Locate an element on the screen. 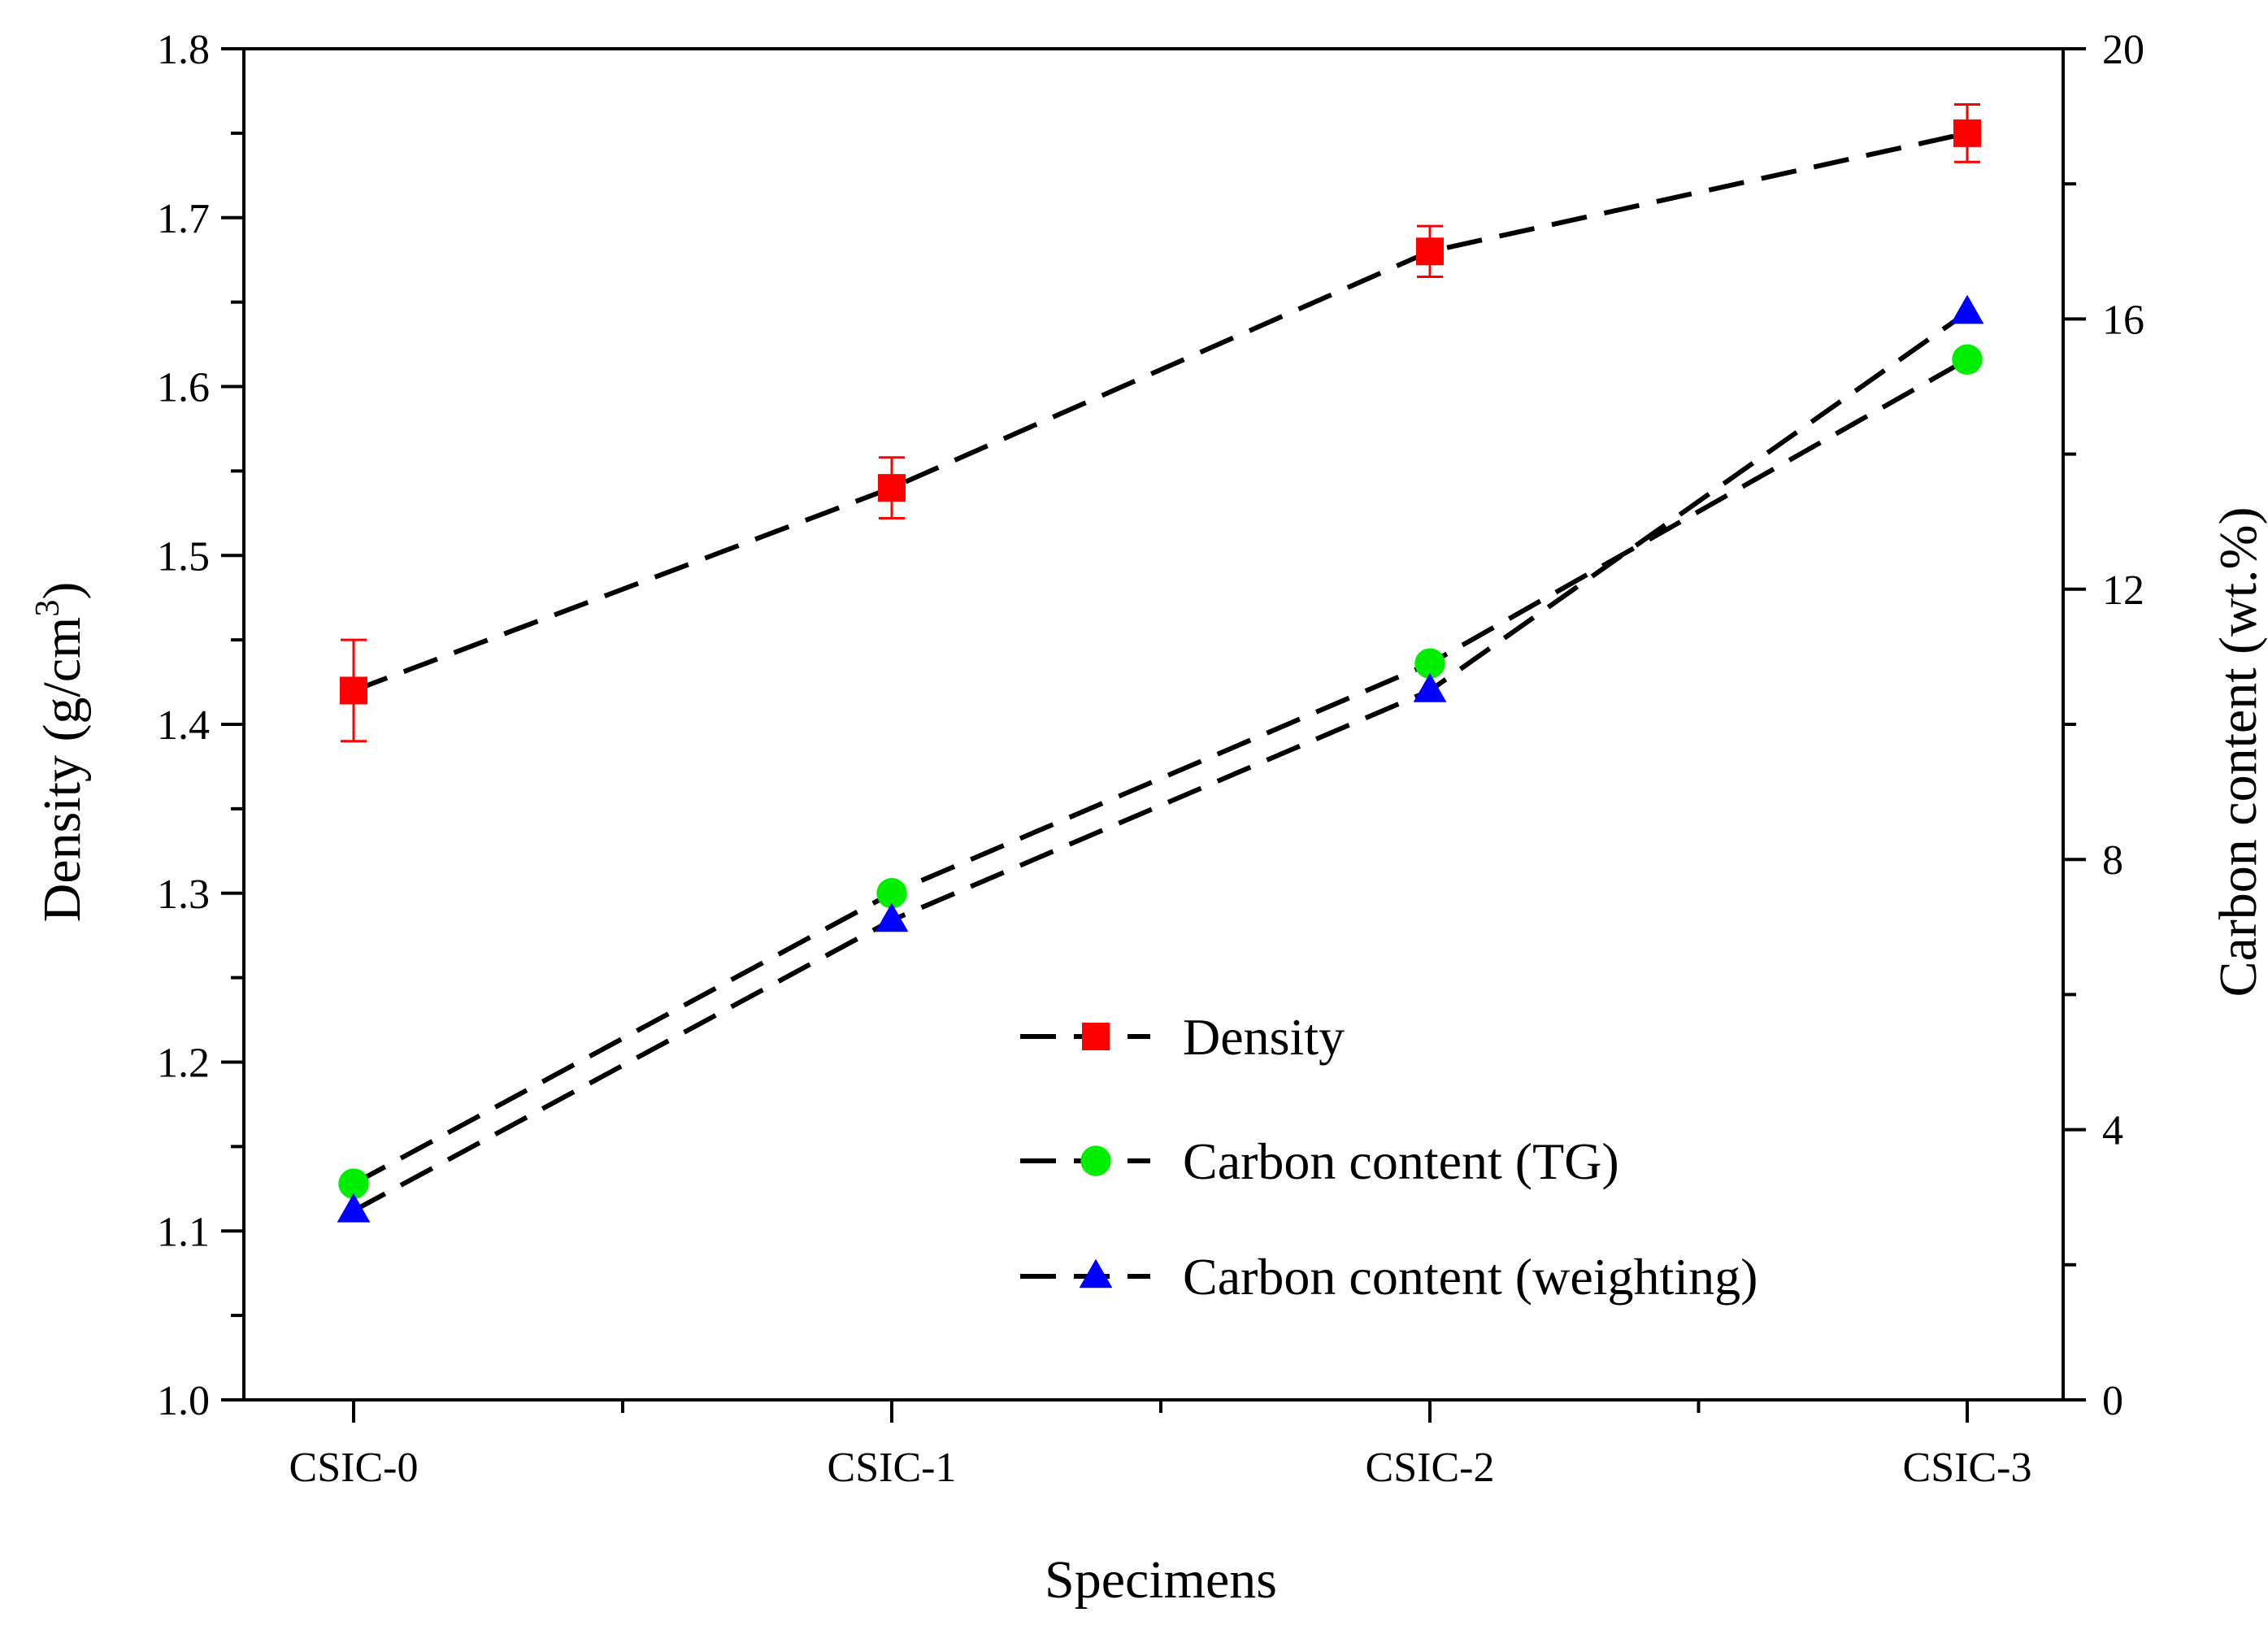 This screenshot has width=2268, height=1634. legend-marker-circle is located at coordinates (1095, 1161).